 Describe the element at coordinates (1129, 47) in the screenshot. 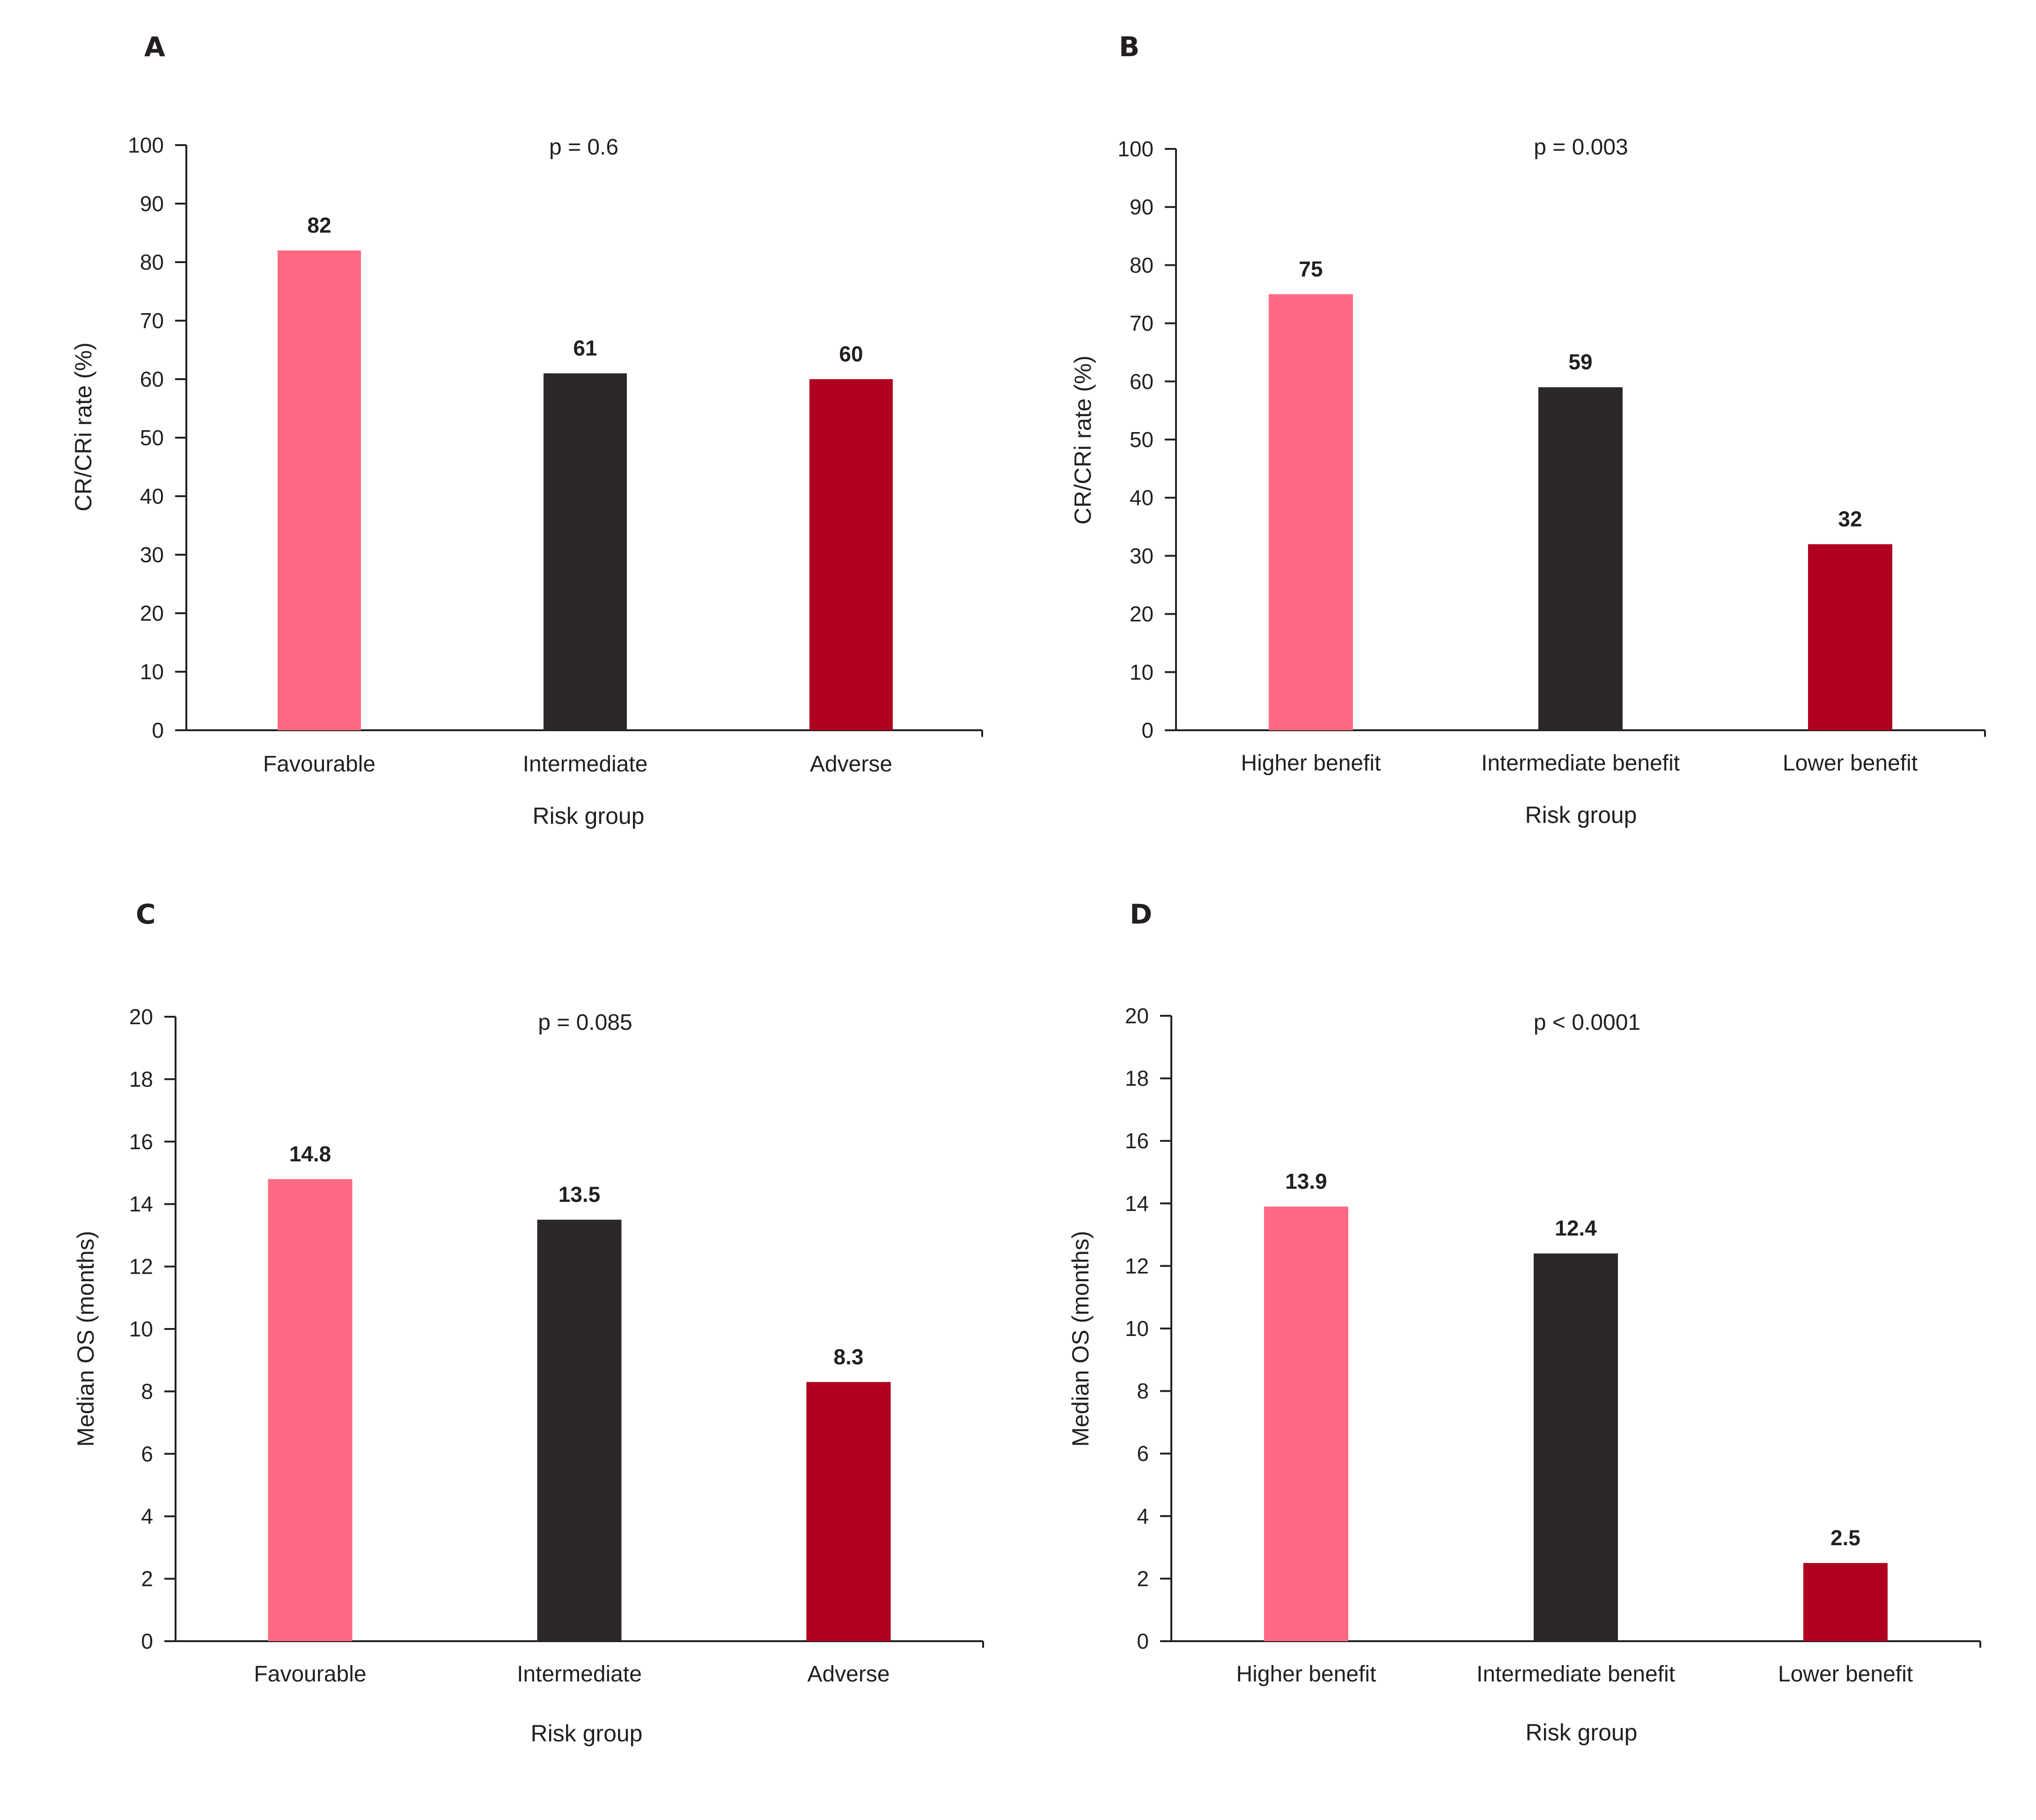

I see `panel-b-letter: B` at that location.